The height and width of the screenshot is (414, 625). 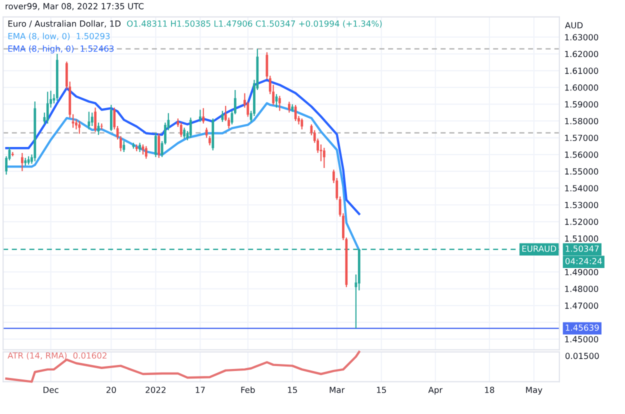 What do you see at coordinates (581, 71) in the screenshot?
I see `y-tick-label: 1.61000` at bounding box center [581, 71].